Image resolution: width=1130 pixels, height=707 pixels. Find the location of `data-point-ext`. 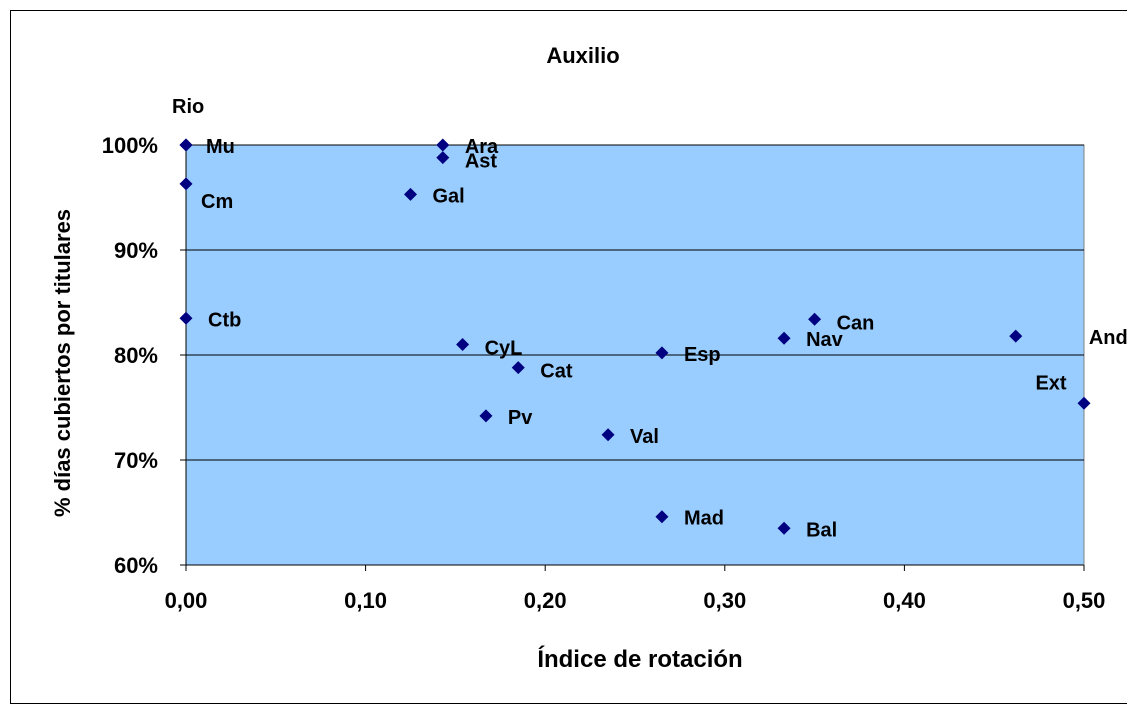

data-point-ext is located at coordinates (1084, 403).